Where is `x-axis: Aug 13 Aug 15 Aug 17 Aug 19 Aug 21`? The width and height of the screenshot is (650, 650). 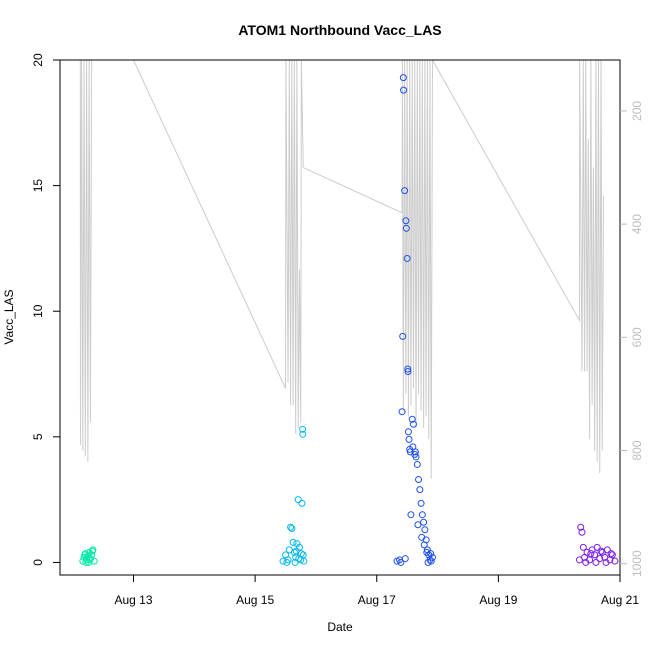 x-axis: Aug 13 Aug 15 Aug 17 Aug 19 Aug 21 is located at coordinates (376, 591).